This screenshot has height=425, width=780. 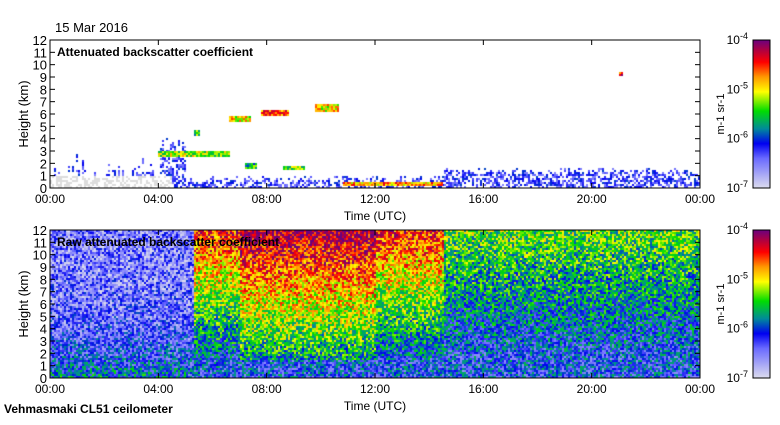 What do you see at coordinates (155, 52) in the screenshot?
I see `panel-title: Attenuated backscatter coefficient` at bounding box center [155, 52].